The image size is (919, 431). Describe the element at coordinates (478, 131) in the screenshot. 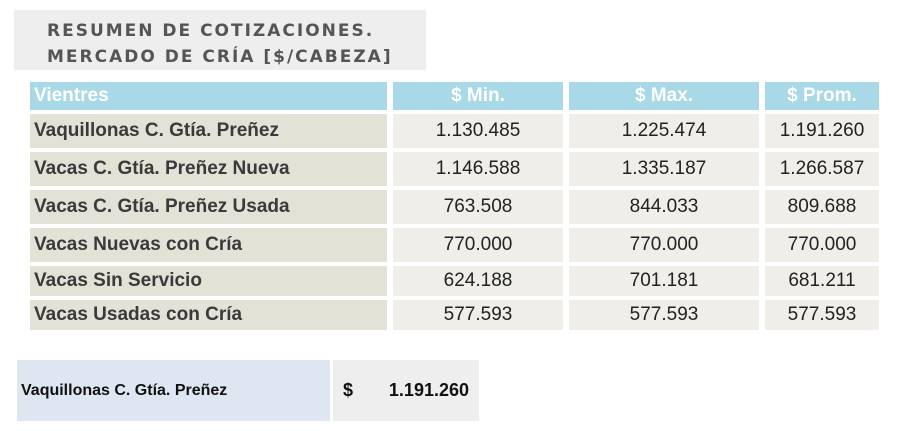

I see `min-value: 1.130.485` at that location.